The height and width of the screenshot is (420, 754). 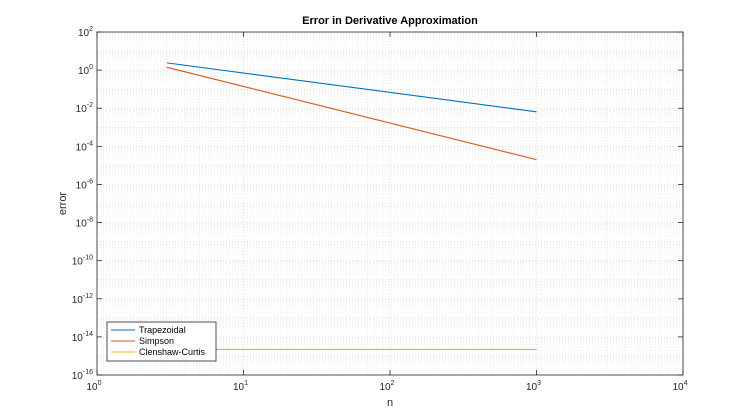 What do you see at coordinates (390, 403) in the screenshot?
I see `x-axis-label: n` at bounding box center [390, 403].